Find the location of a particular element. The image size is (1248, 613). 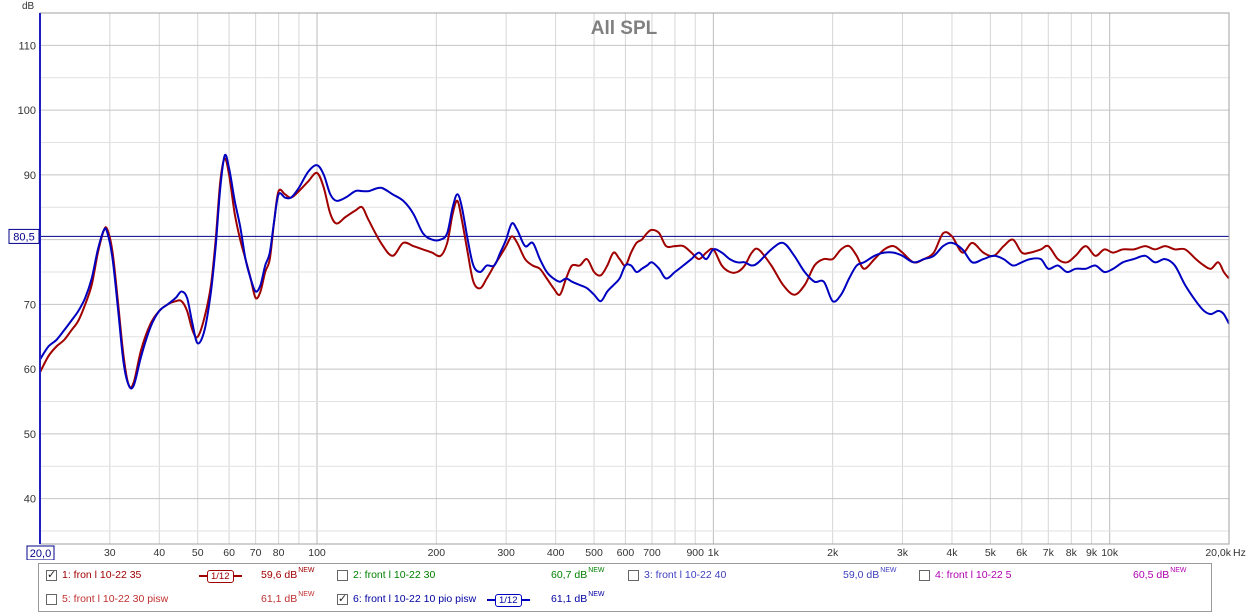

legend-level-1: 59,6 dBNEW is located at coordinates (288, 574).